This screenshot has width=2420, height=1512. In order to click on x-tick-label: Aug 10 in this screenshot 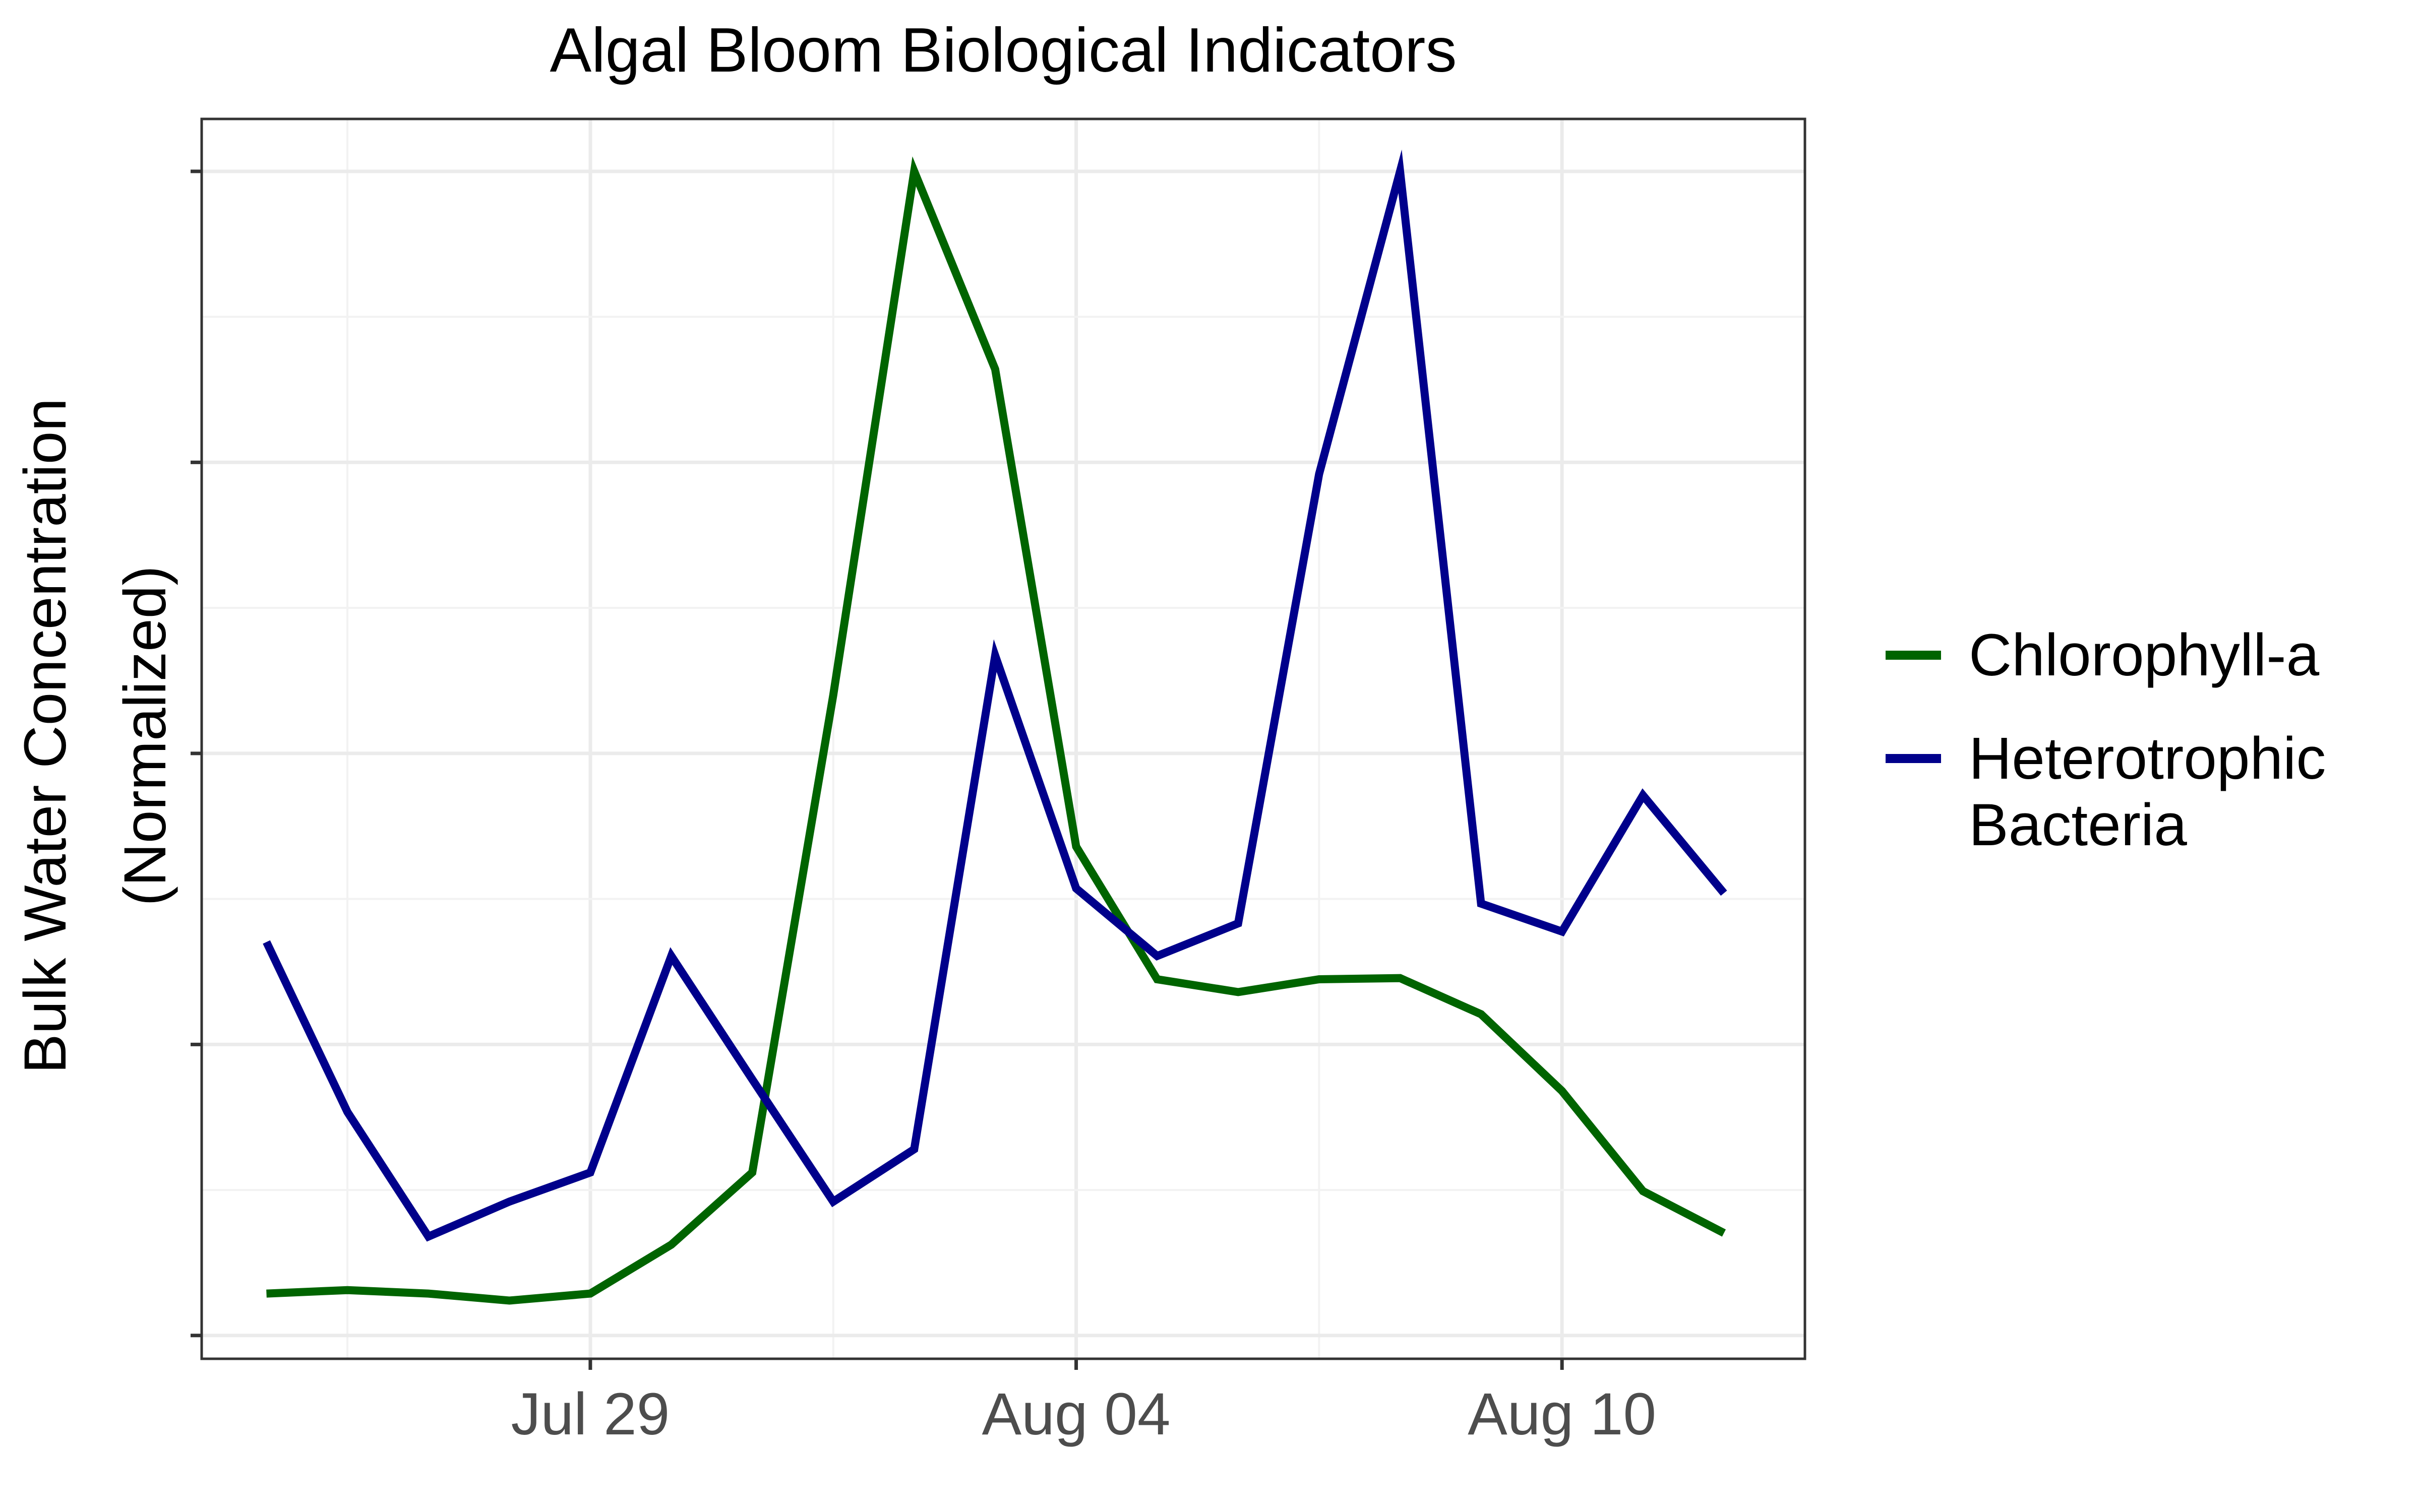, I will do `click(1562, 1414)`.